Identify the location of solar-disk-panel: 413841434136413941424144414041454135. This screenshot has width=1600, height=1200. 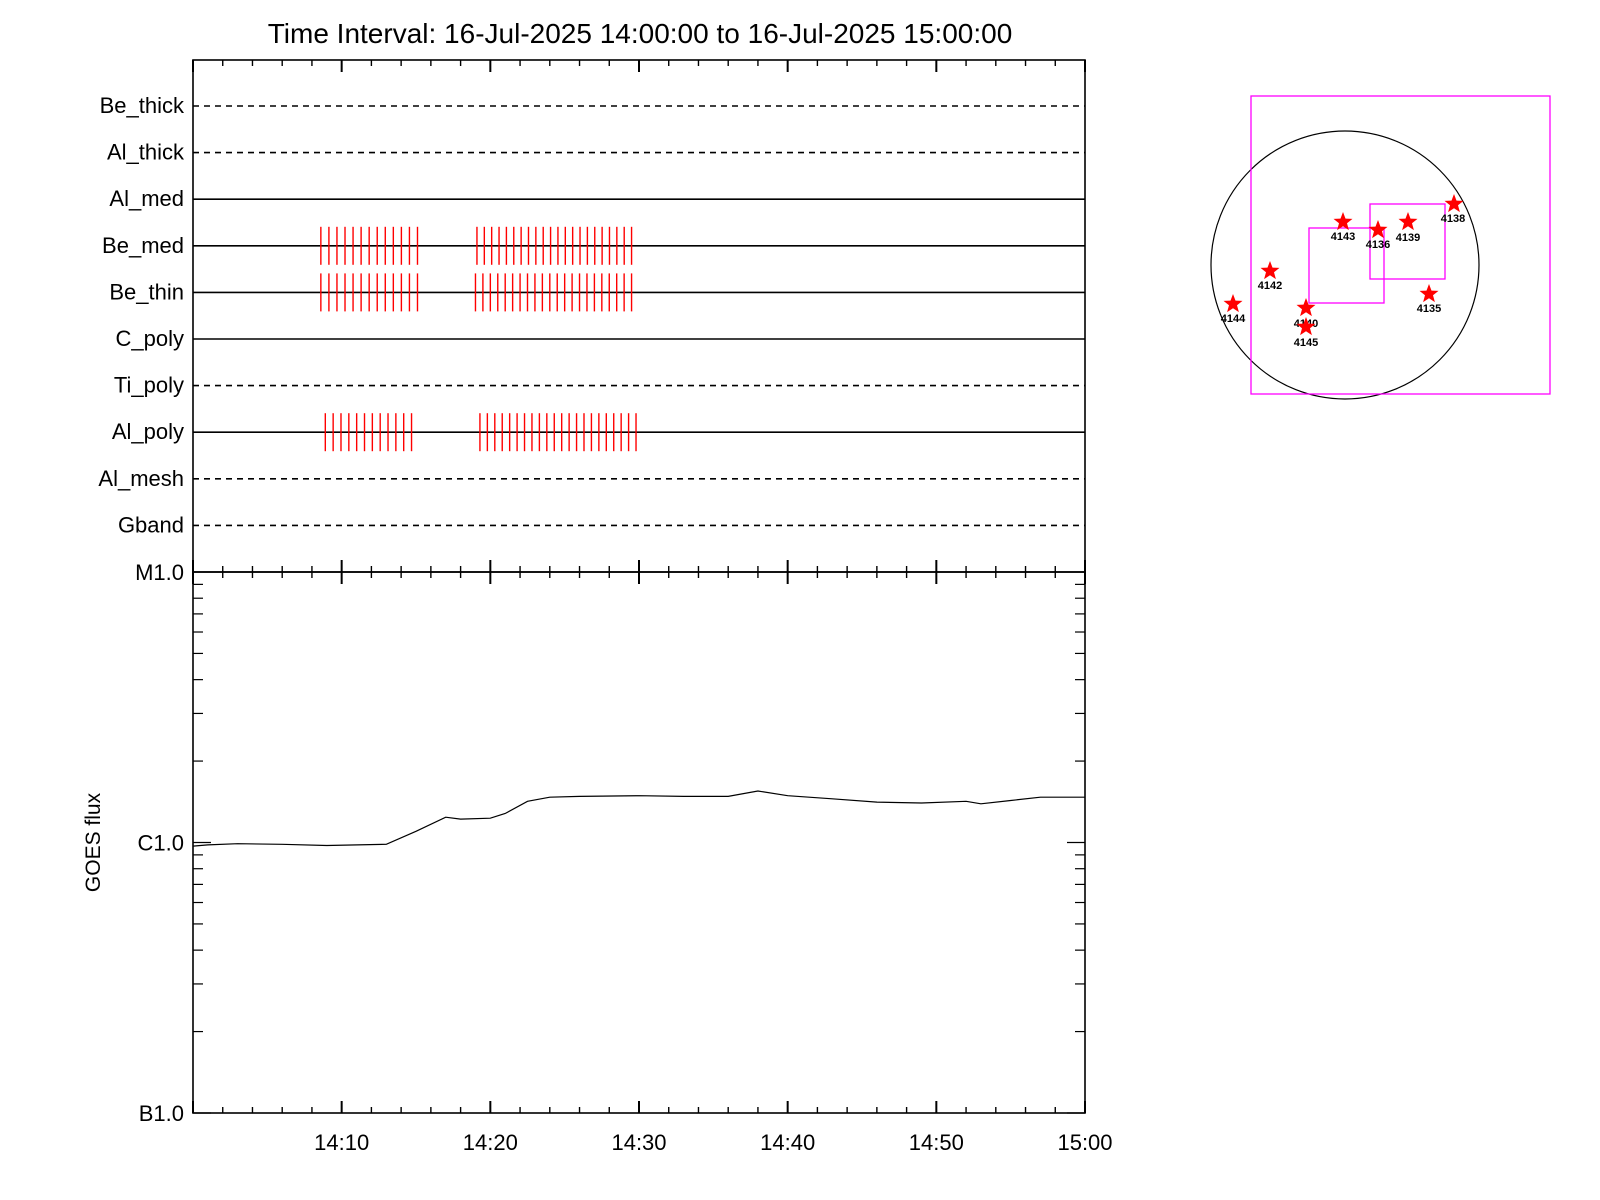
(1380, 247).